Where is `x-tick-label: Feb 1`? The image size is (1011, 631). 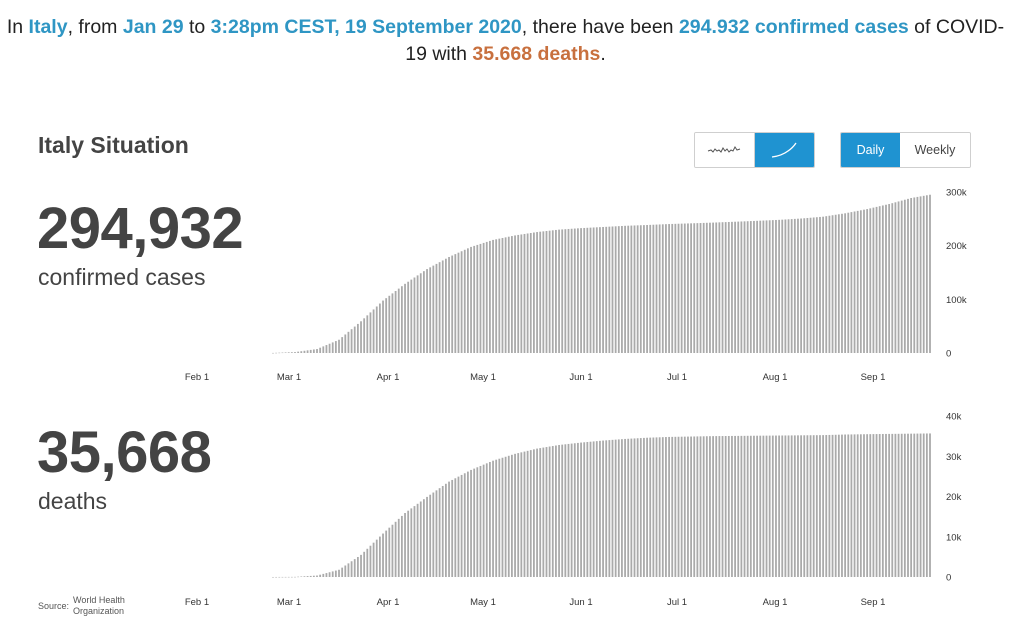
x-tick-label: Feb 1 is located at coordinates (197, 602).